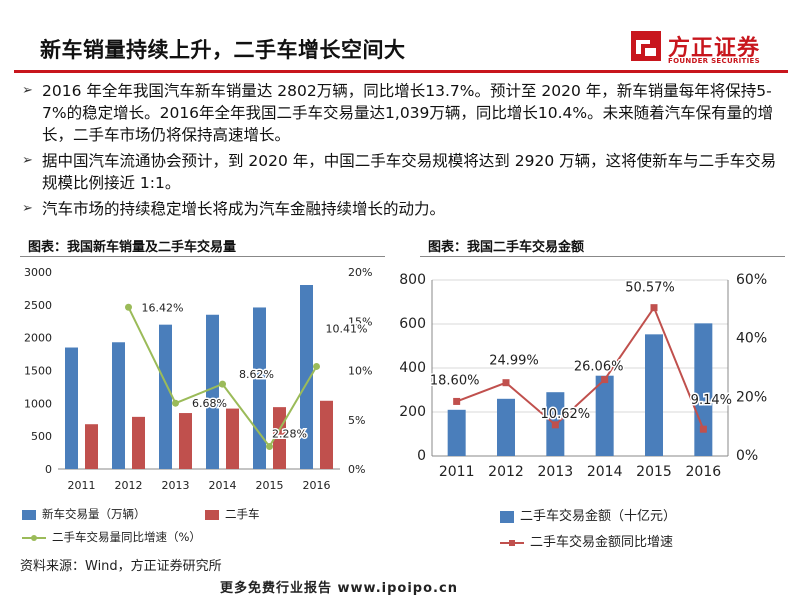 This screenshot has height=600, width=800. Describe the element at coordinates (244, 209) in the screenshot. I see `bullet-text: 汽车市场的持续稳定增长将成为汽车金融持续增长的动力。` at that location.